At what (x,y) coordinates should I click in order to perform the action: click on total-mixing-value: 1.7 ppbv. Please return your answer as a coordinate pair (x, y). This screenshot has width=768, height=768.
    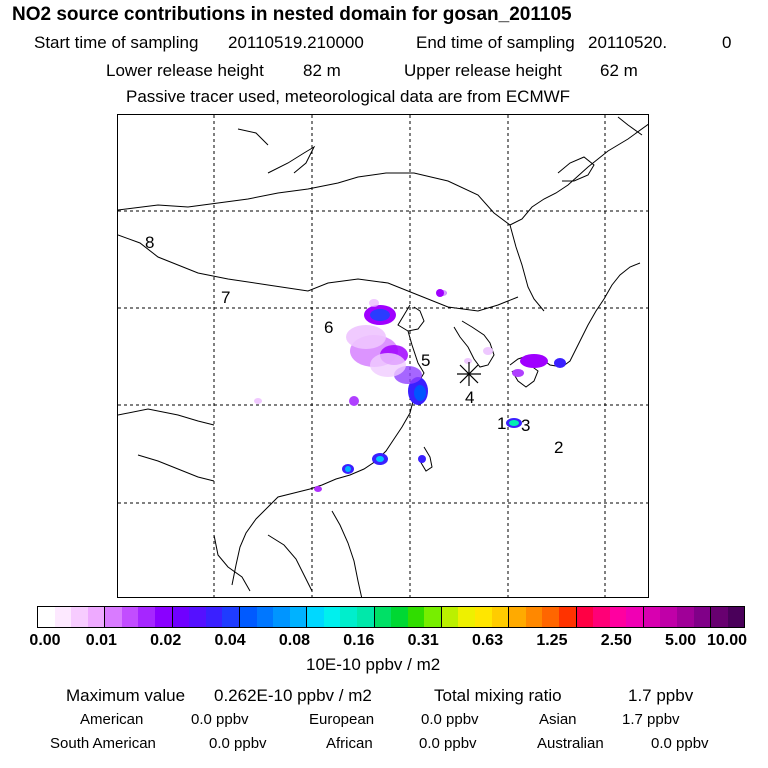
    Looking at the image, I should click on (661, 695).